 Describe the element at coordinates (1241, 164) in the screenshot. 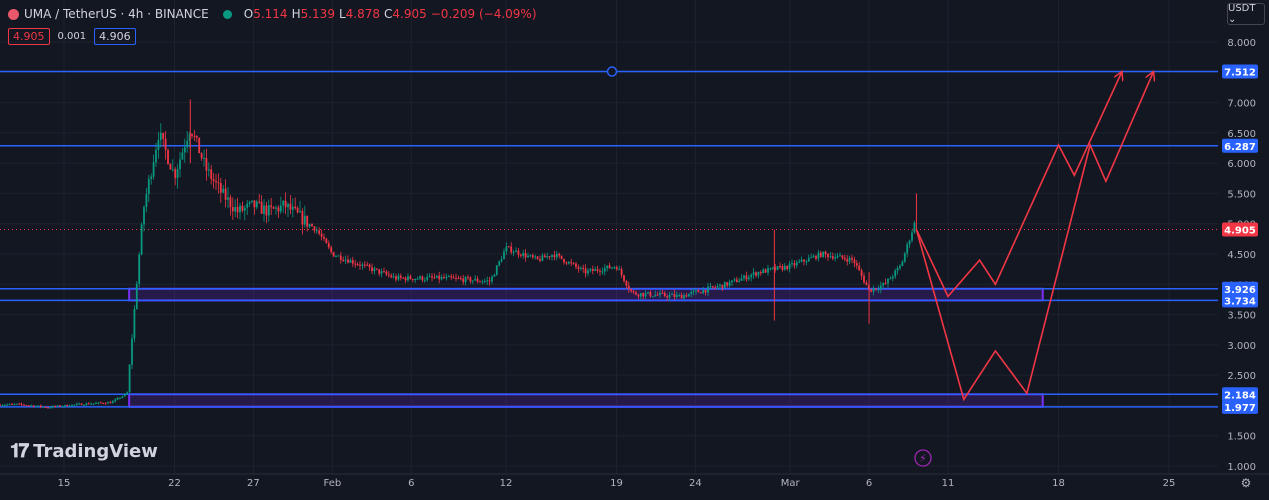

I see `y-tick-label: 6.000` at that location.